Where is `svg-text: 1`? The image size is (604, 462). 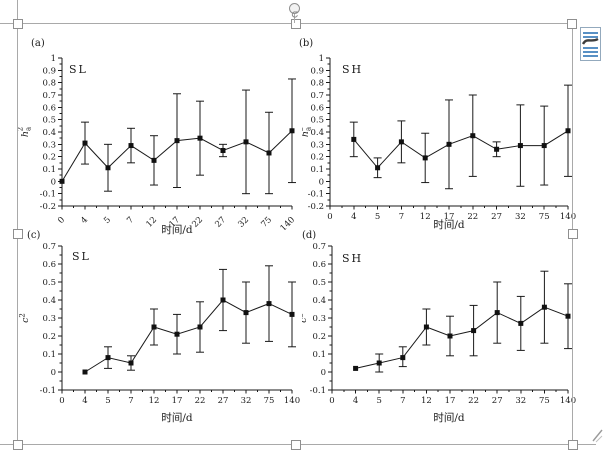 svg-text: 1 is located at coordinates (321, 59).